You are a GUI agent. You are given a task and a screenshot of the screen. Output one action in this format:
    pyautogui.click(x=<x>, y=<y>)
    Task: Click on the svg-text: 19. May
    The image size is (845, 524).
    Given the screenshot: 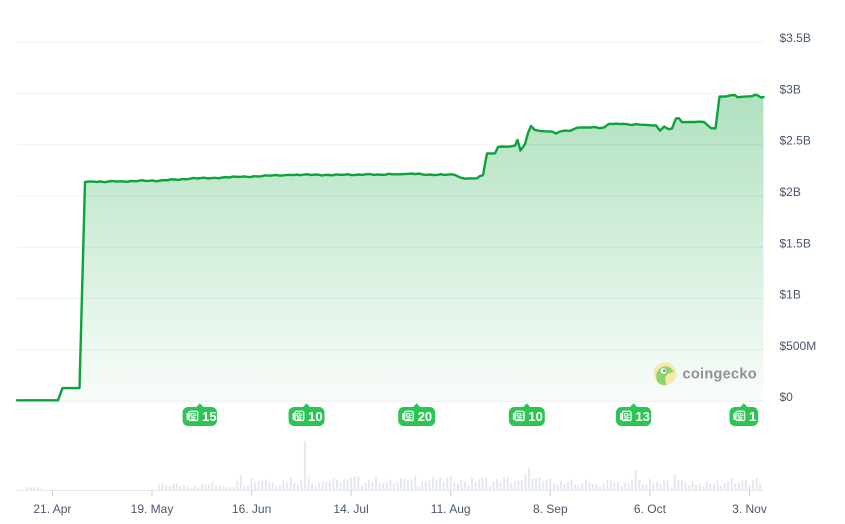 What is the action you would take?
    pyautogui.click(x=152, y=509)
    